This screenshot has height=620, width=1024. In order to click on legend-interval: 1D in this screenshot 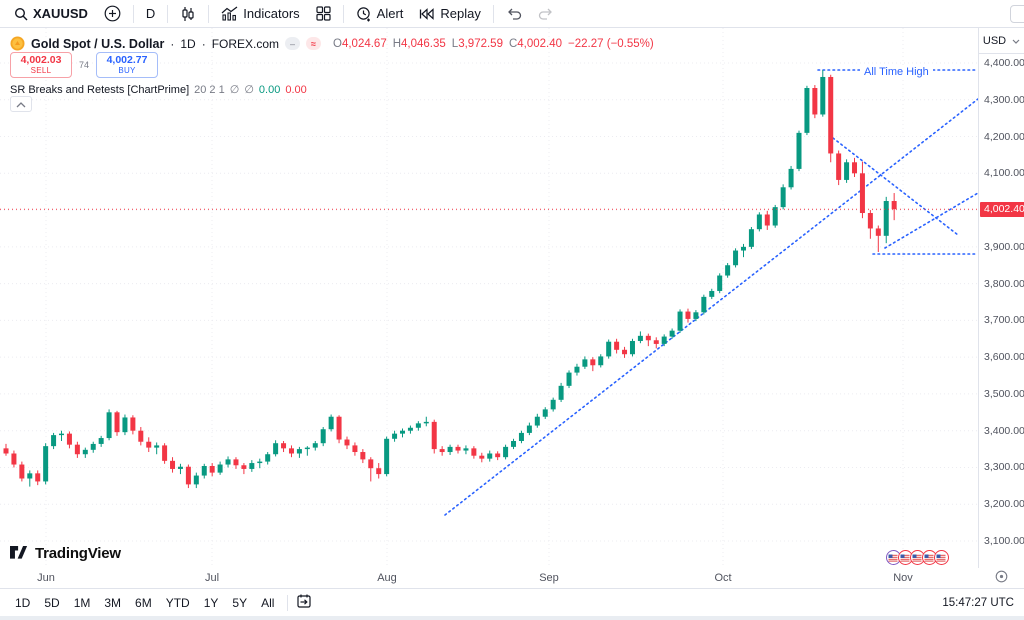, I will do `click(188, 43)`.